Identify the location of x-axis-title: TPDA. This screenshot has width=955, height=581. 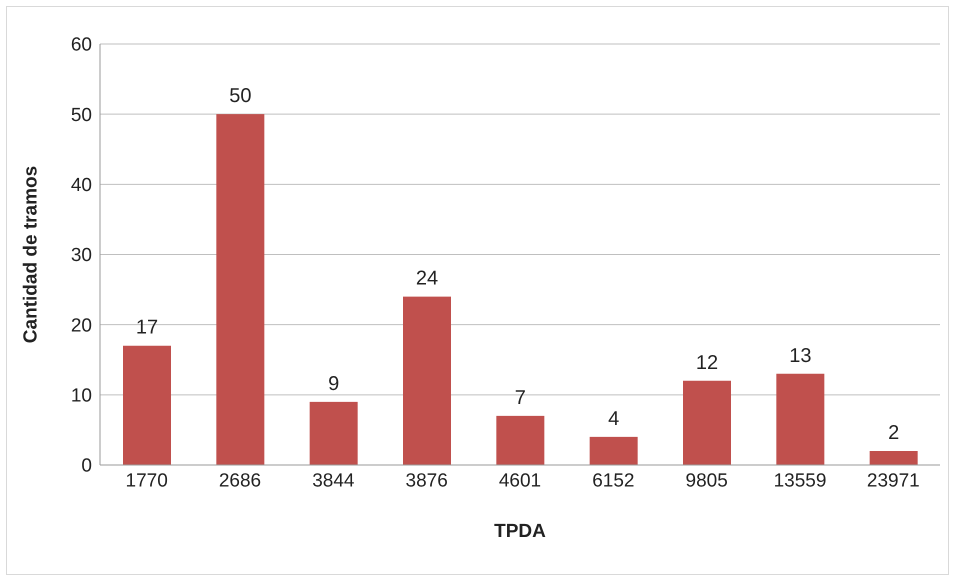
(520, 531).